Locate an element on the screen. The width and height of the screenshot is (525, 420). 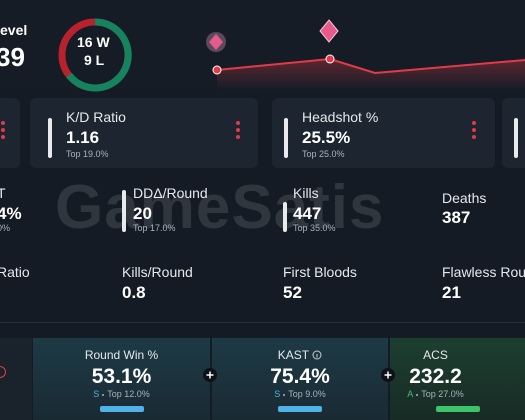
stat-label: Ratio is located at coordinates (15, 272).